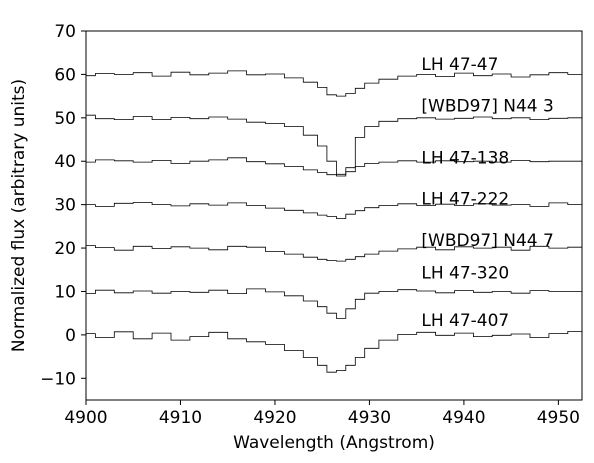 This screenshot has width=594, height=463. I want to click on x-tick-label: 4900, so click(85, 418).